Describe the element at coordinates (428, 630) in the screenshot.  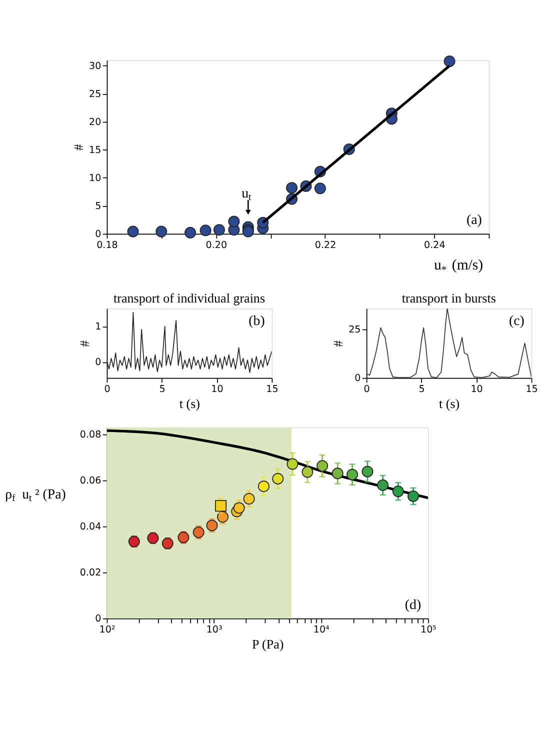
I see `x-tick-label: 10⁵` at that location.